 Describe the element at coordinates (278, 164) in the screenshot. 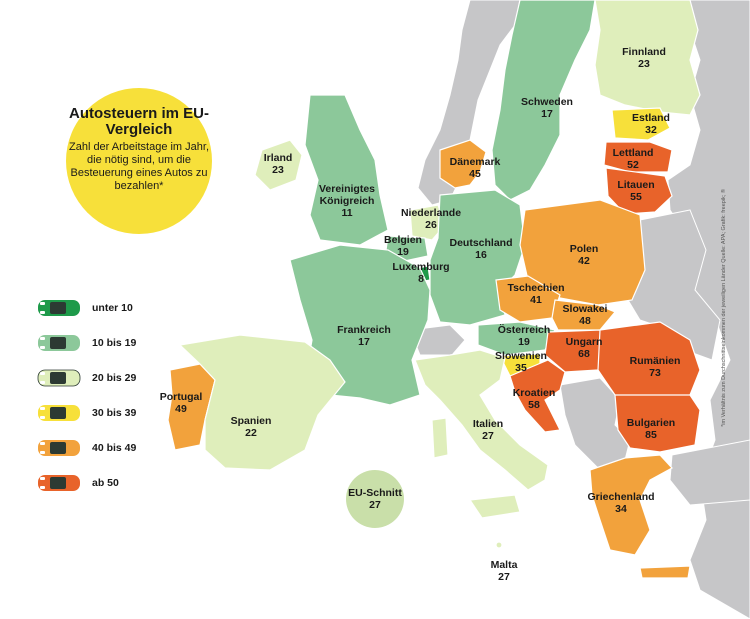

I see `country-label-ireland: Irland 23` at that location.